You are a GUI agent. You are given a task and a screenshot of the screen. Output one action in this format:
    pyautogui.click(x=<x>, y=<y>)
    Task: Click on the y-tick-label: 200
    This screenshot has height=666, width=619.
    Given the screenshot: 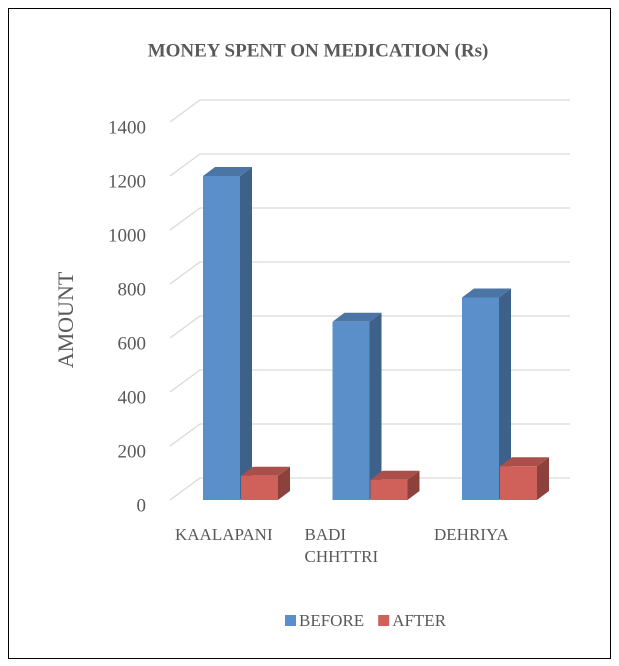 What is the action you would take?
    pyautogui.click(x=132, y=451)
    